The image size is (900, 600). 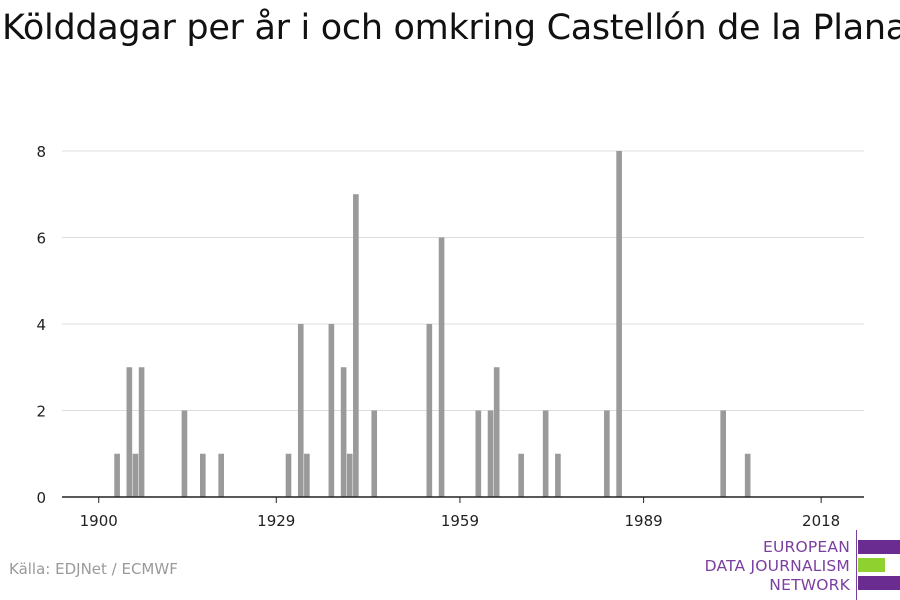 What do you see at coordinates (374, 453) in the screenshot?
I see `bar-1945` at bounding box center [374, 453].